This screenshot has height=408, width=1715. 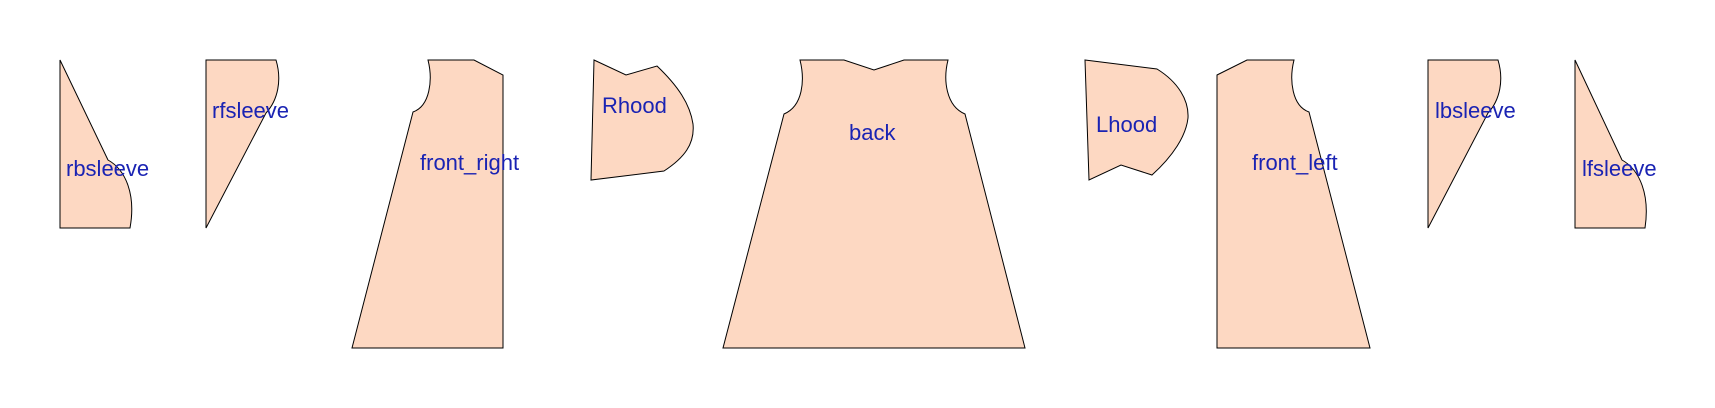 I want to click on piece-lfsleeve-label: lfsleeve, so click(x=1619, y=168).